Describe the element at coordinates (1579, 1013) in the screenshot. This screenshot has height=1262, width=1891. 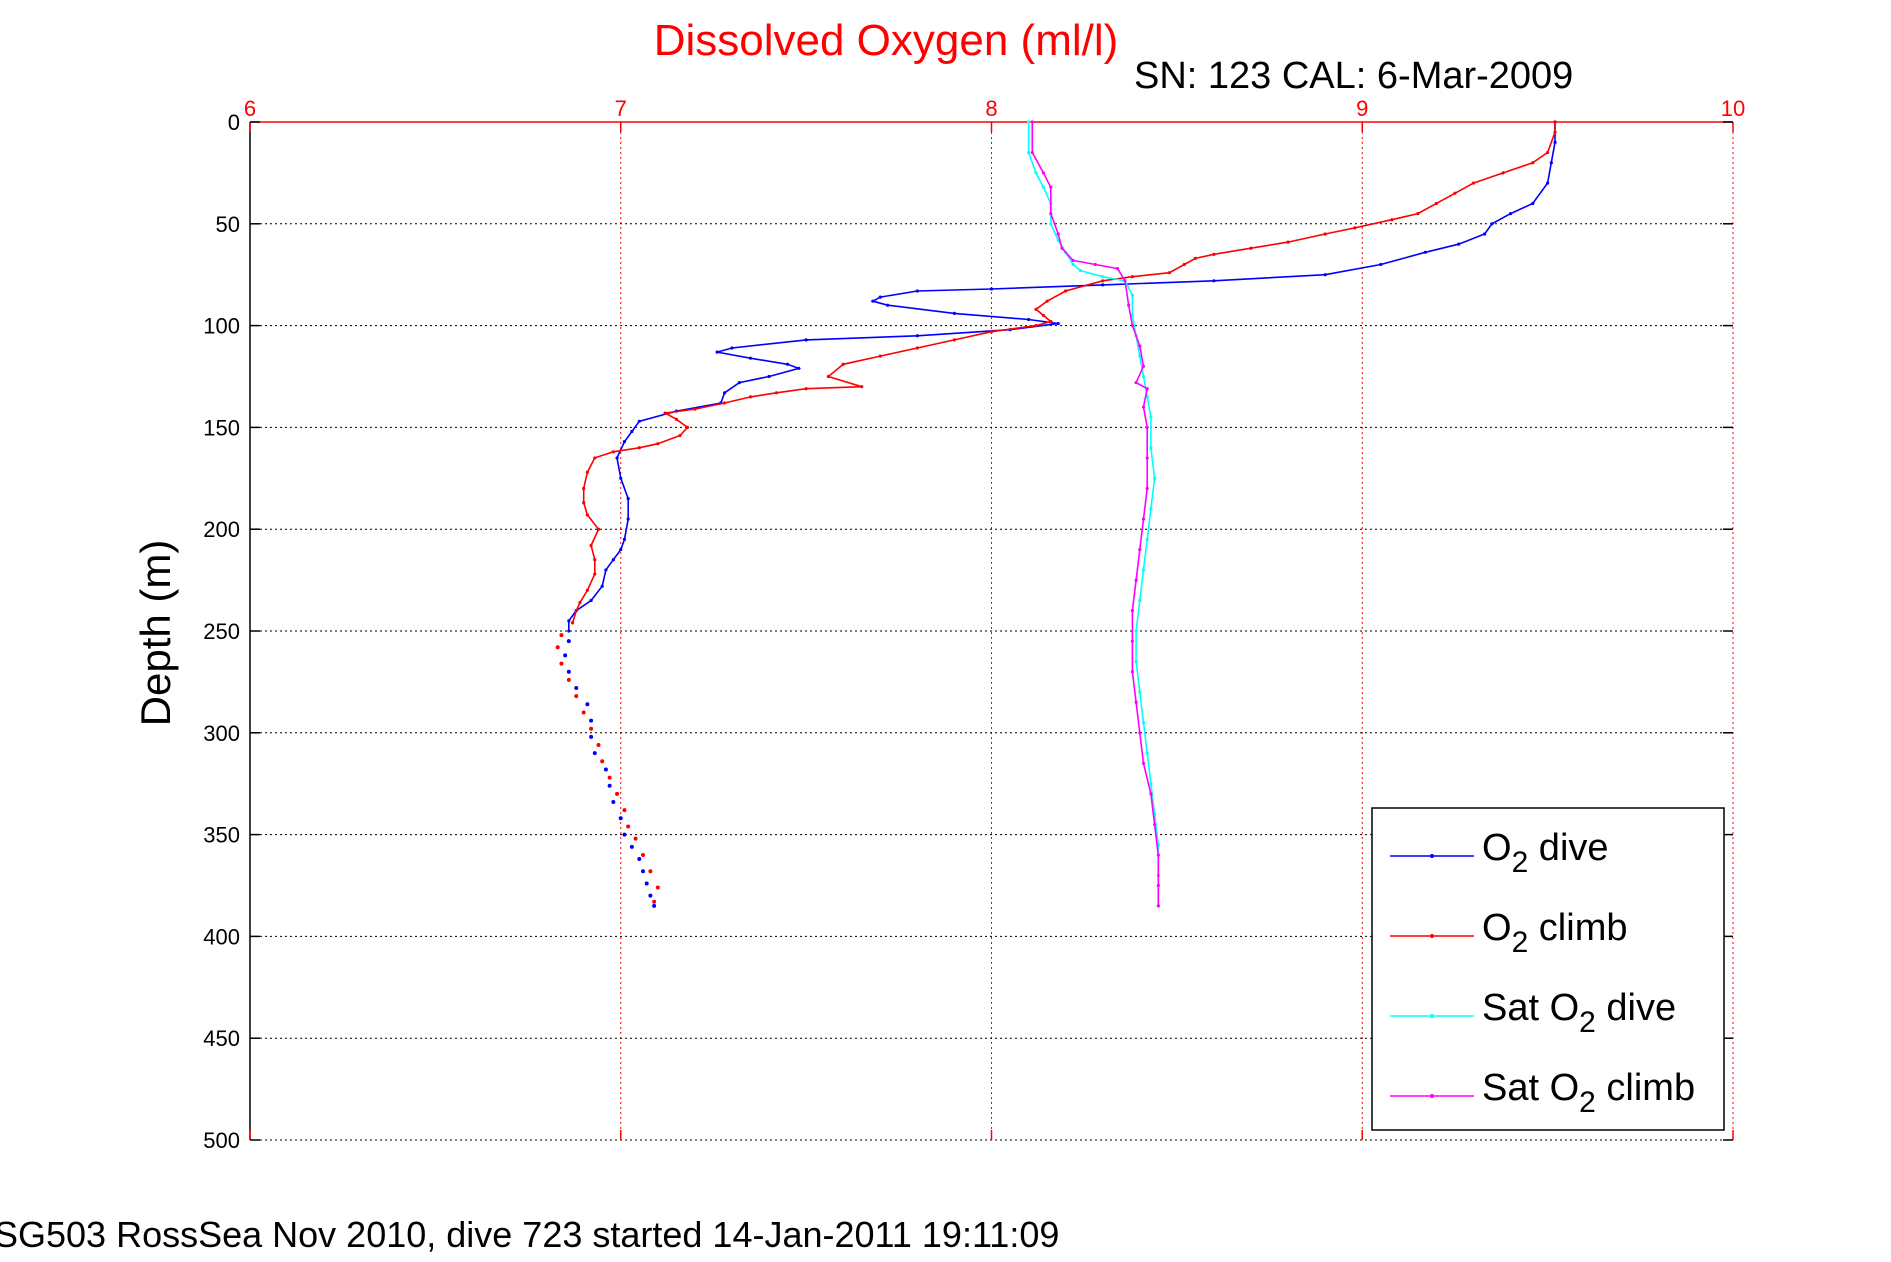
I see `legend-label-sat_o2_dive: Sat O2 dive` at that location.